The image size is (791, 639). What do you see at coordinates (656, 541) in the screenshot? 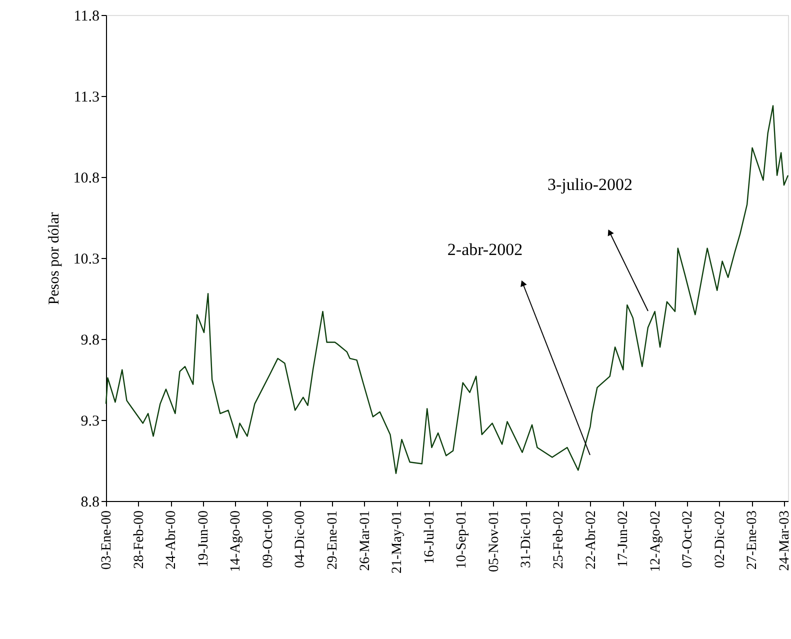
I see `x-tick-label: 12-Ago-02` at bounding box center [656, 541].